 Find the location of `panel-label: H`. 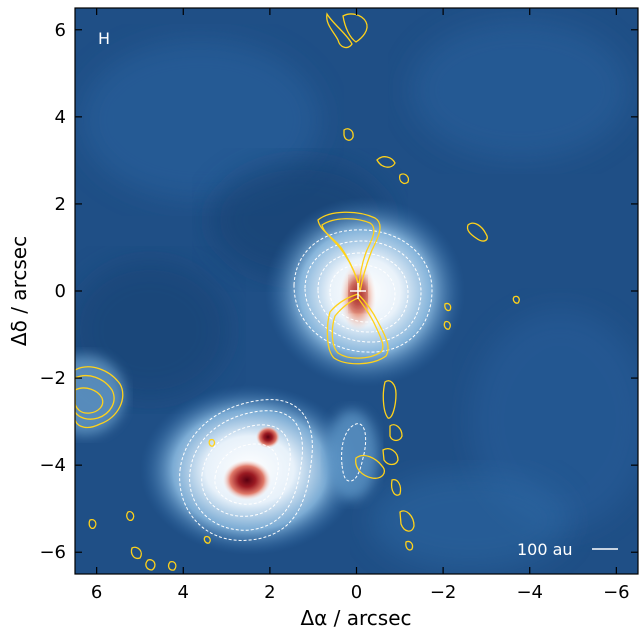

panel-label: H is located at coordinates (104, 38).